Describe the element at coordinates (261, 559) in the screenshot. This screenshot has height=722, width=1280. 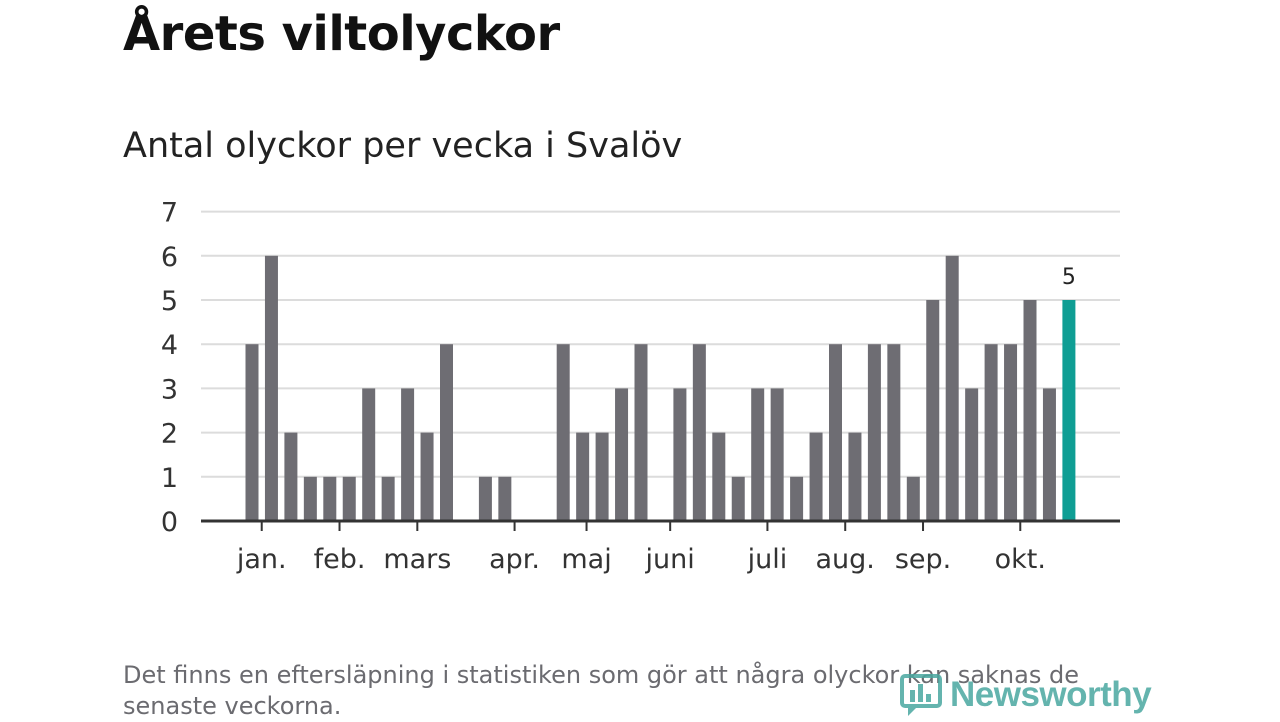
I see `x-tick-label: jan.` at that location.